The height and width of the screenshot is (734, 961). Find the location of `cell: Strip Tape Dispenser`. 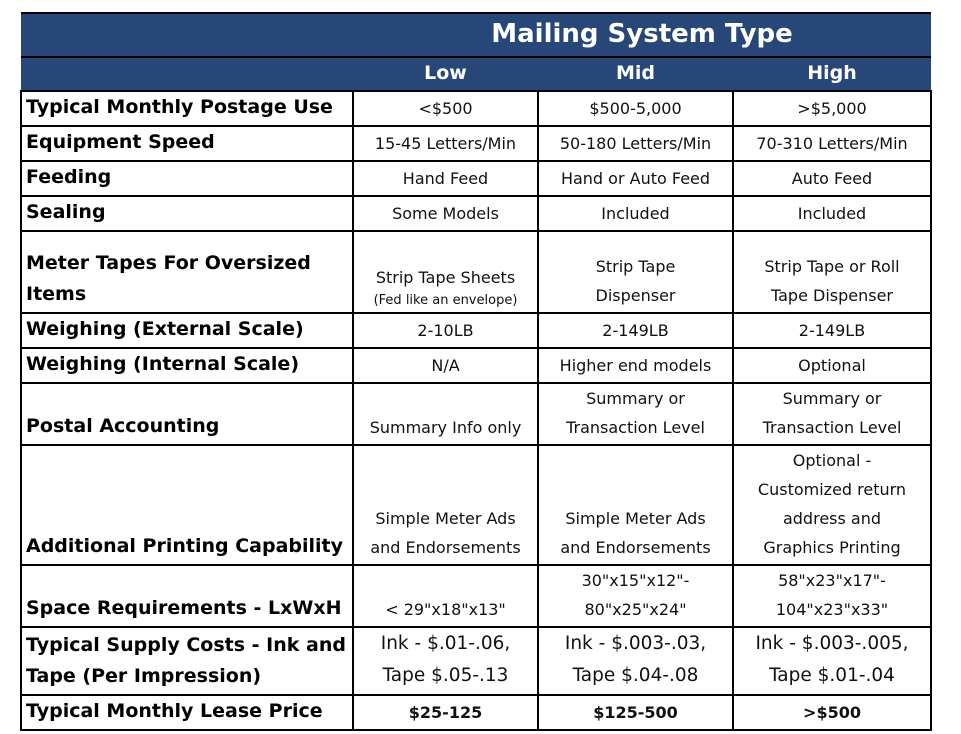

cell: Strip Tape Dispenser is located at coordinates (635, 272).